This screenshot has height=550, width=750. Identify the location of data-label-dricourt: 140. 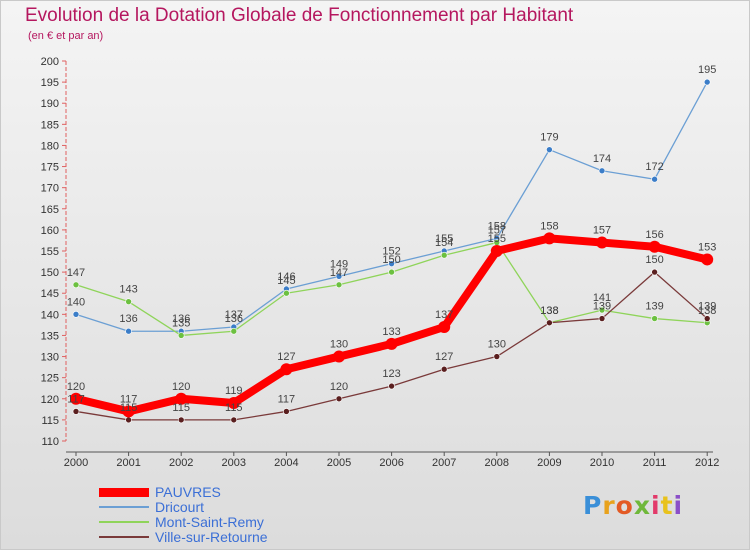
(76, 302).